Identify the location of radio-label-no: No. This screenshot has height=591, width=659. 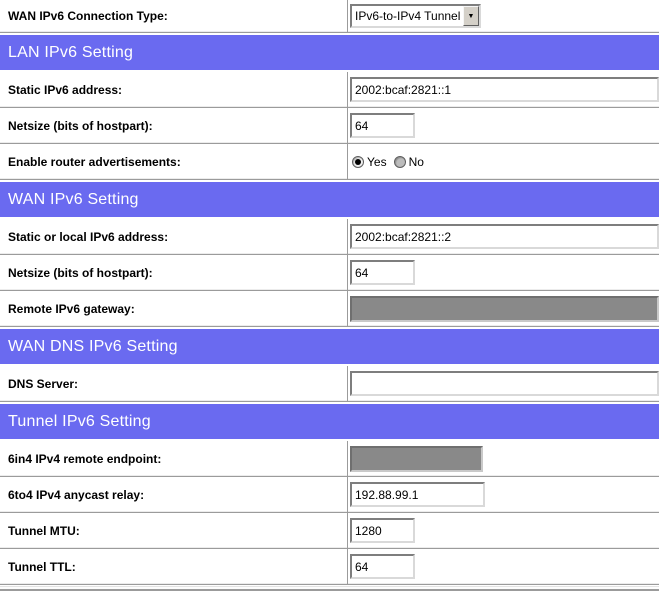
(416, 161).